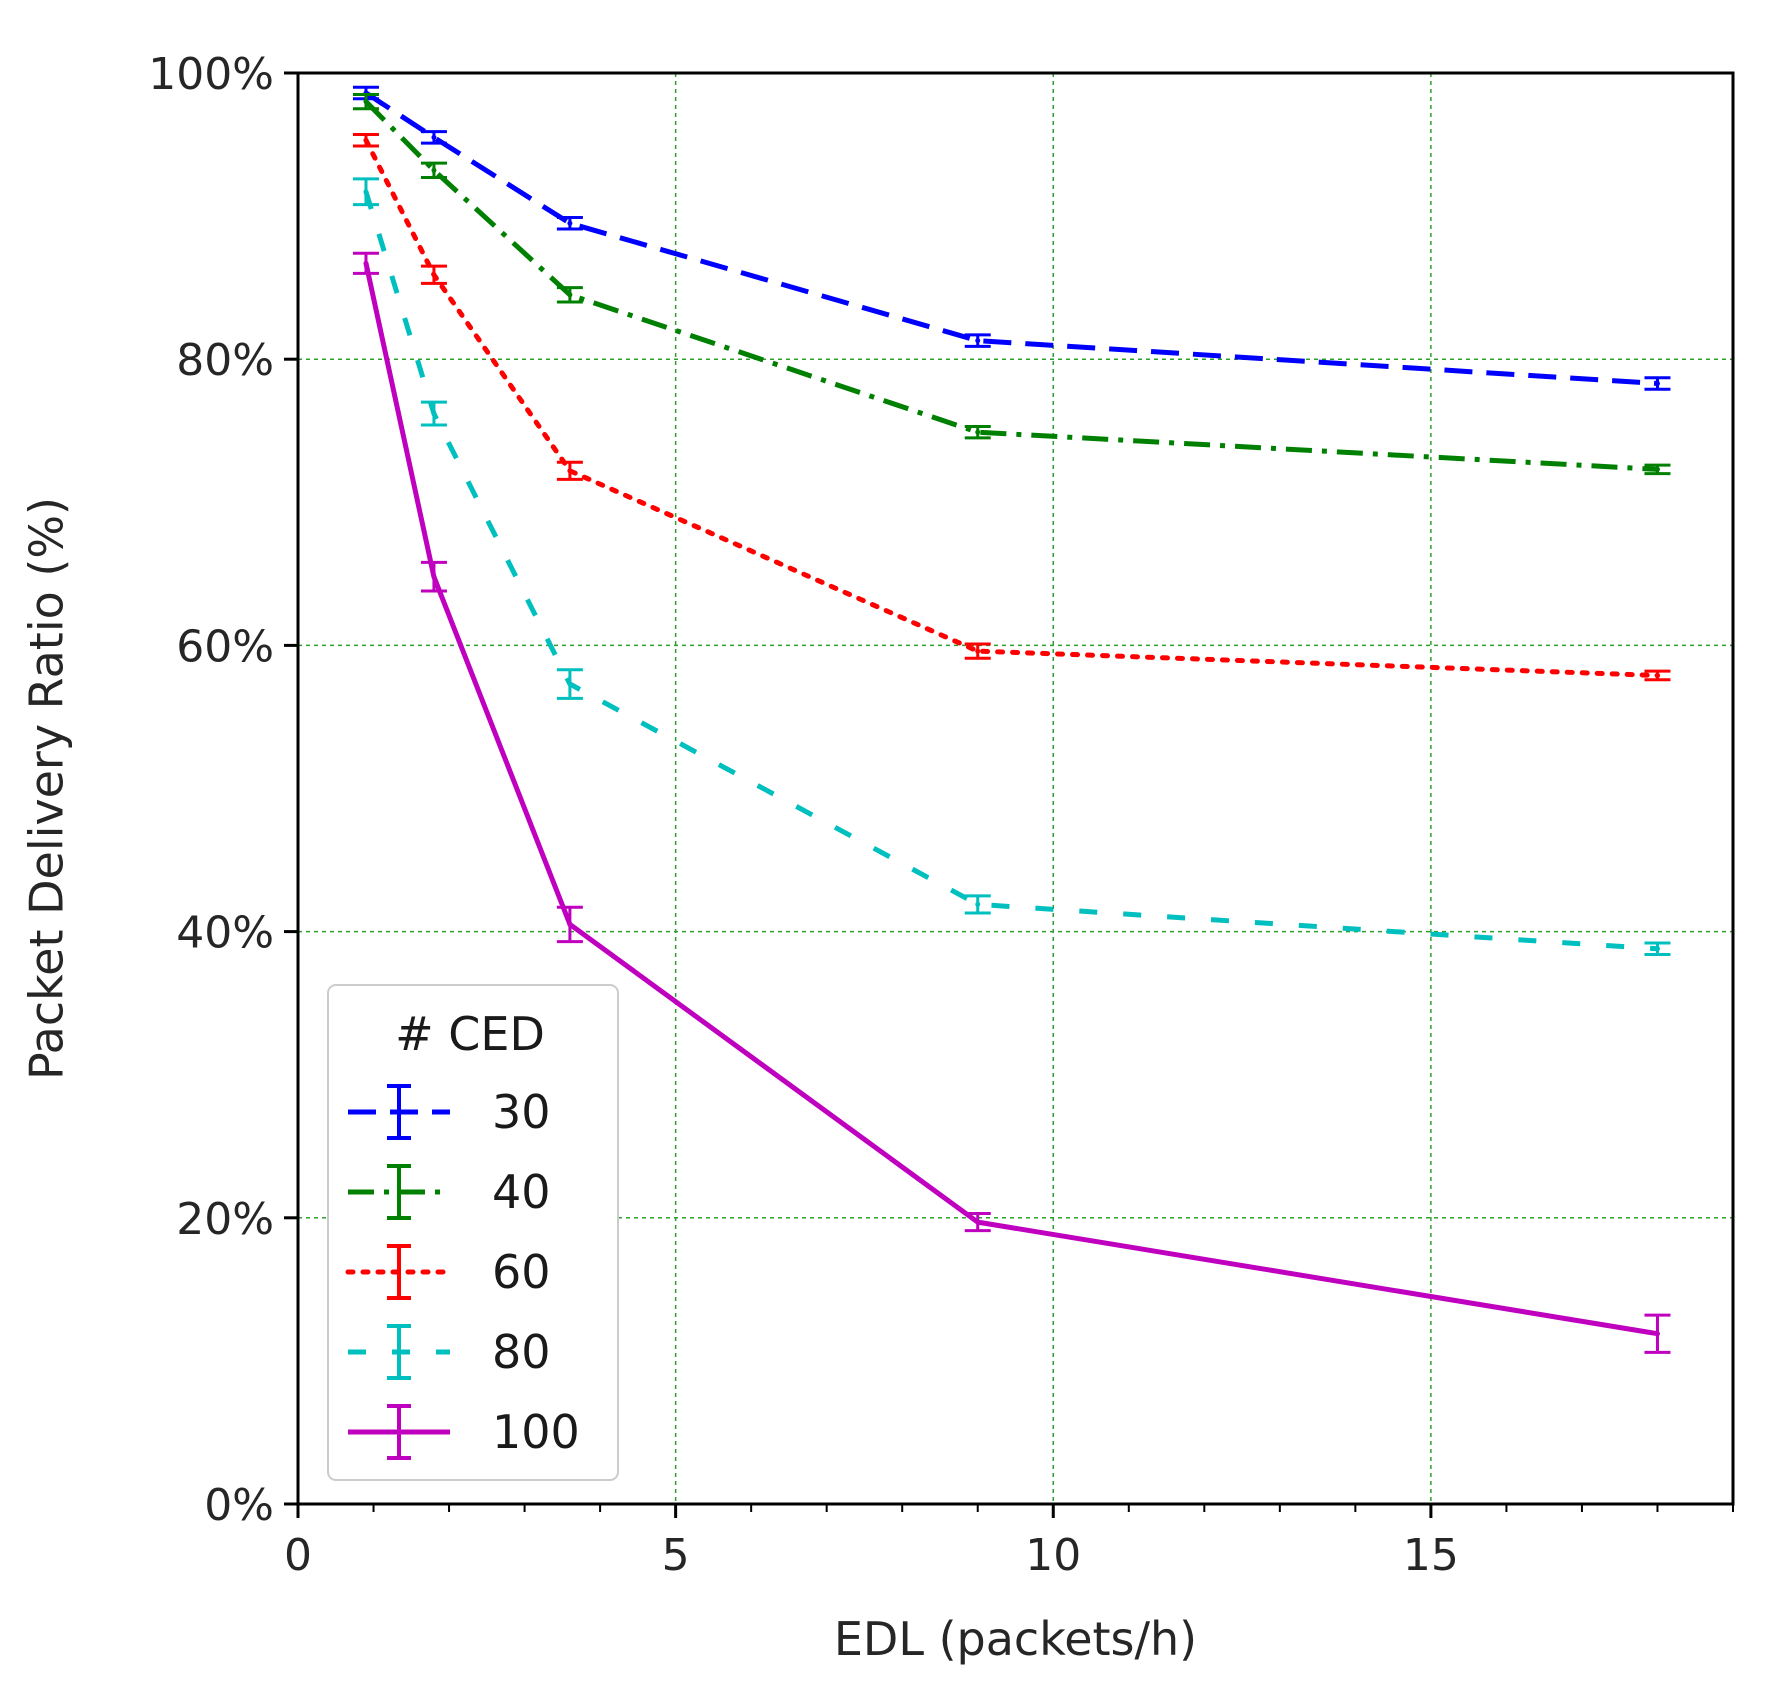 The width and height of the screenshot is (1776, 1688). Describe the element at coordinates (1431, 1555) in the screenshot. I see `x-tick-label: 15` at that location.